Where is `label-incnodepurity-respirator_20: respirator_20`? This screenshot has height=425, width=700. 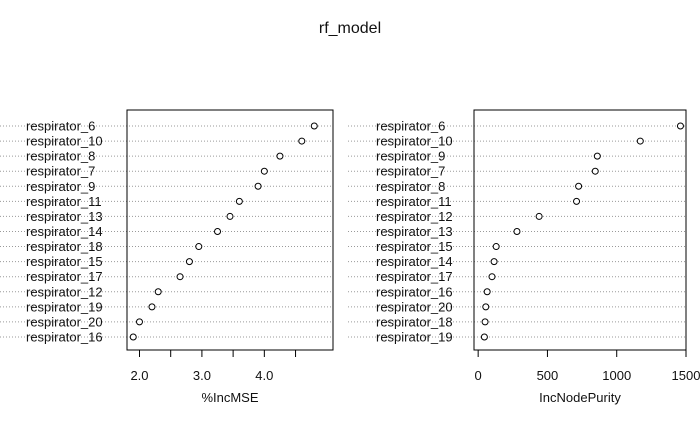 label-incnodepurity-respirator_20: respirator_20 is located at coordinates (414, 306).